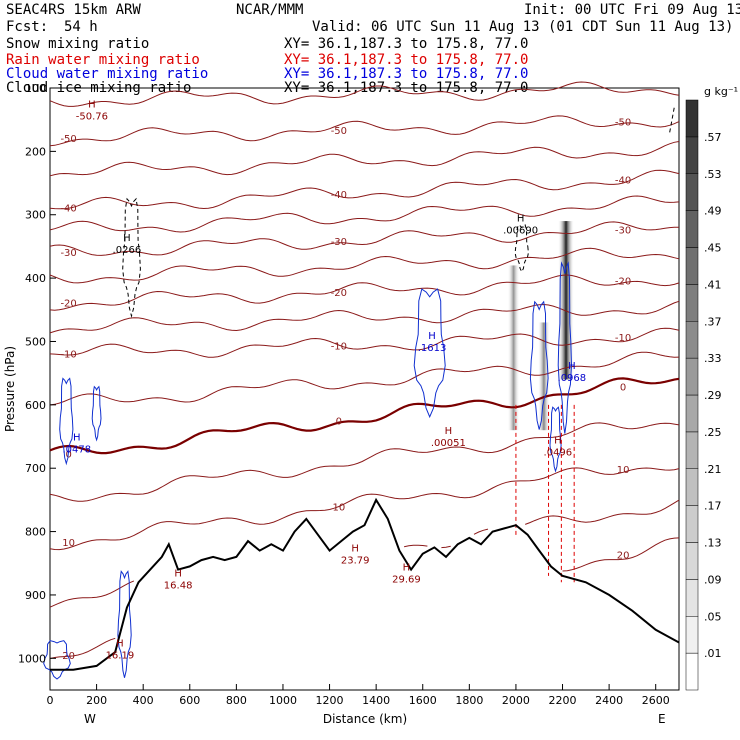  I want to click on y-tick-label: 400, so click(35, 278).